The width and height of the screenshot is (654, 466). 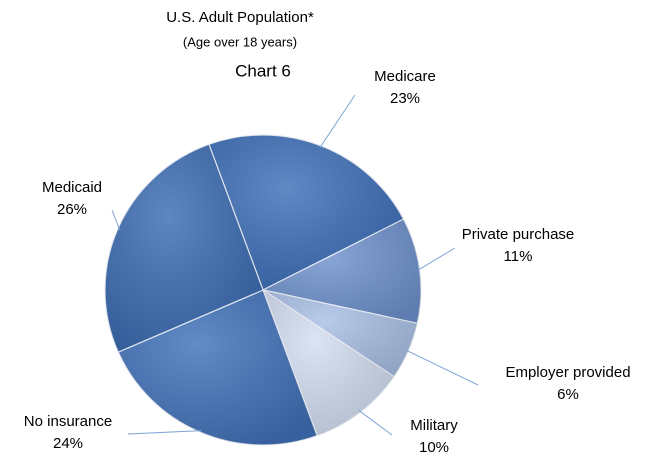 What do you see at coordinates (518, 256) in the screenshot?
I see `slice-value-label: 11%` at bounding box center [518, 256].